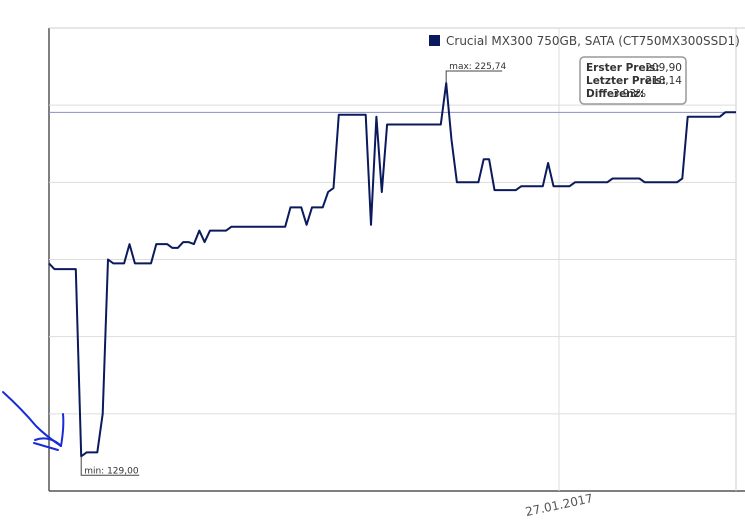  Describe the element at coordinates (623, 68) in the screenshot. I see `first-price-label: Erster Preis:` at that location.